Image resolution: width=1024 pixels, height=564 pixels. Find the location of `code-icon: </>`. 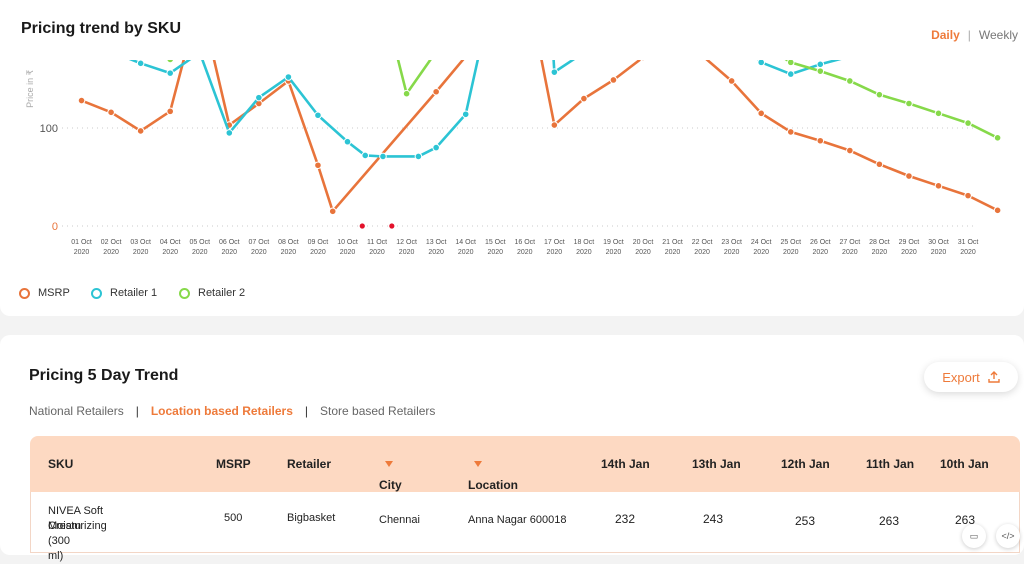

code-icon: </> is located at coordinates (1008, 536).